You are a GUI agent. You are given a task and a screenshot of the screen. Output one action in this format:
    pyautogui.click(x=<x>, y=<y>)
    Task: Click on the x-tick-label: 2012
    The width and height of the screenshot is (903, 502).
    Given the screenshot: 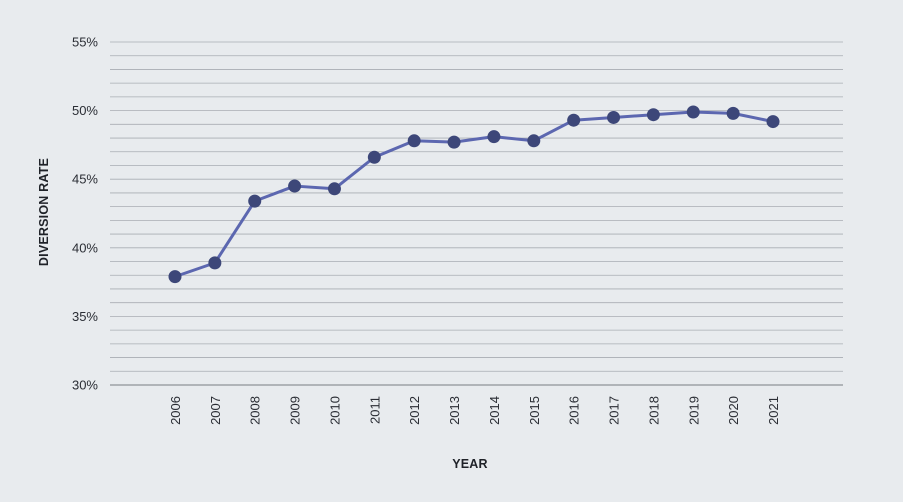 What is the action you would take?
    pyautogui.click(x=414, y=410)
    